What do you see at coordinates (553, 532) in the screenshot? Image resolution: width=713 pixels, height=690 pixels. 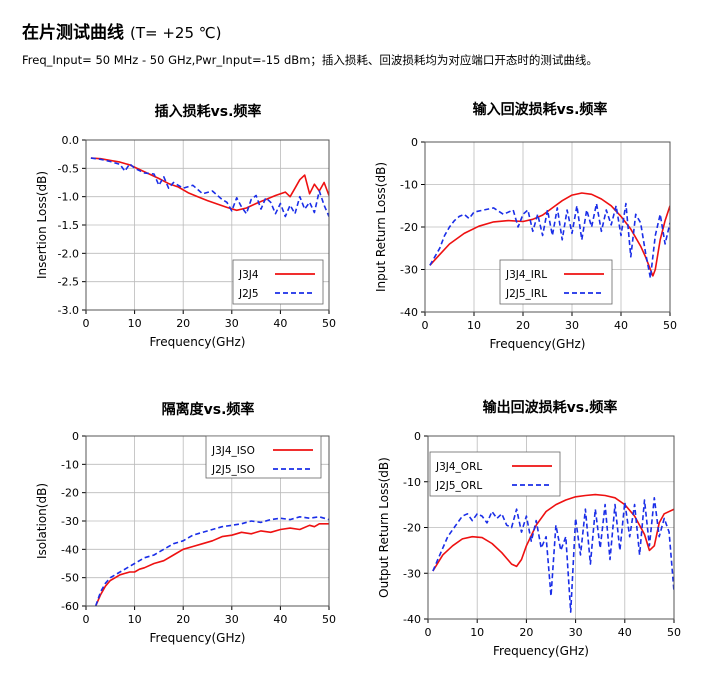 I see `series-line-j3j4-orl` at bounding box center [553, 532].